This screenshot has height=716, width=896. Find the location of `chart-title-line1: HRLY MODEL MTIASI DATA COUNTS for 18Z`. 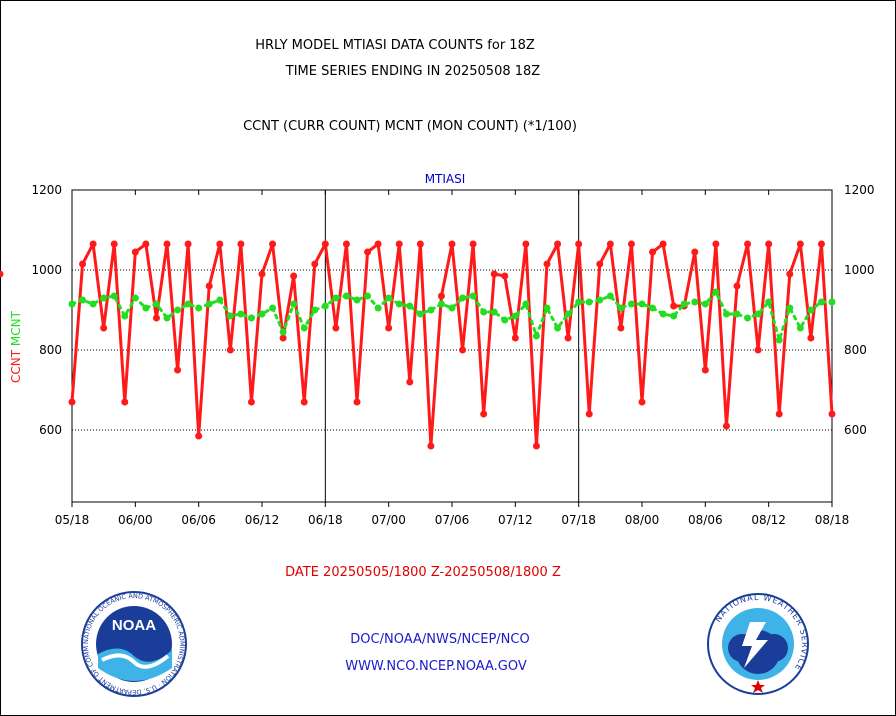

chart-title-line1: HRLY MODEL MTIASI DATA COUNTS for 18Z is located at coordinates (395, 45).